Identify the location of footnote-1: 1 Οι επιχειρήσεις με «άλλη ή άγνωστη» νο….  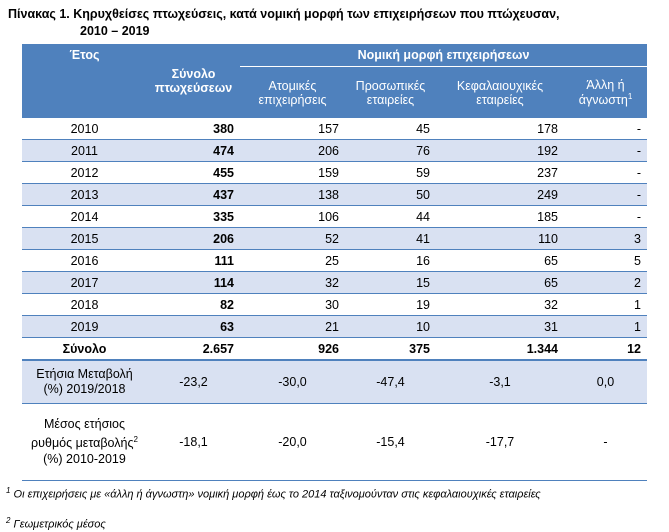
(273, 493).